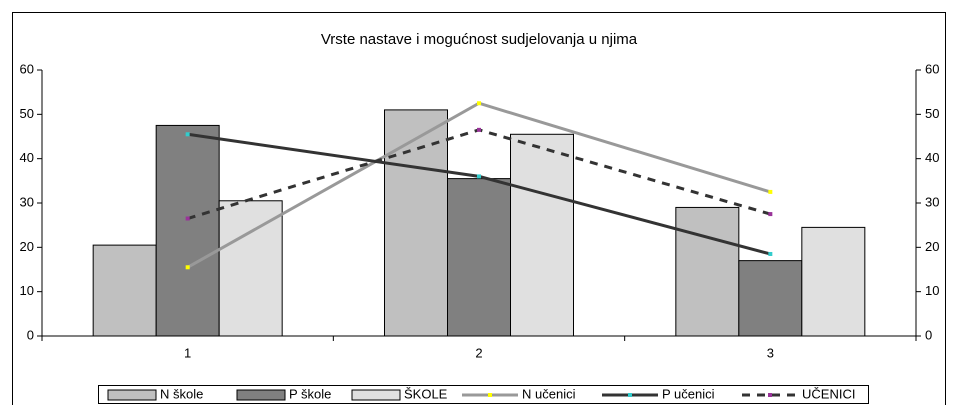 Image resolution: width=958 pixels, height=405 pixels. I want to click on y2-tick-label: 30, so click(932, 201).